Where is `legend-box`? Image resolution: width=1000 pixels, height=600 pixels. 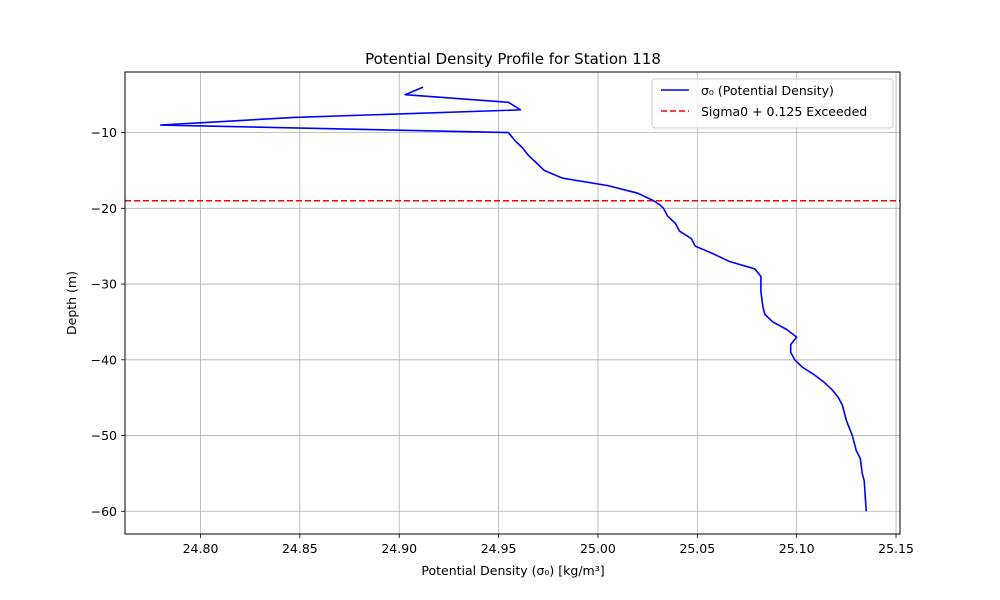
legend-box is located at coordinates (772, 103).